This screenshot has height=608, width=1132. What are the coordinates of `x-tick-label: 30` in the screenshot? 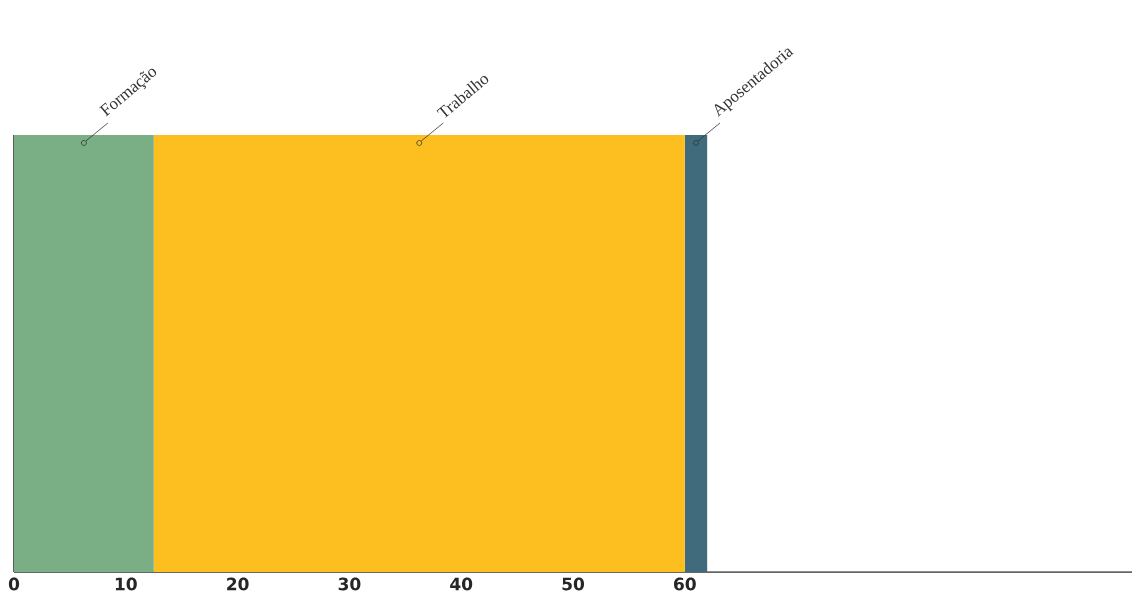 It's located at (349, 584).